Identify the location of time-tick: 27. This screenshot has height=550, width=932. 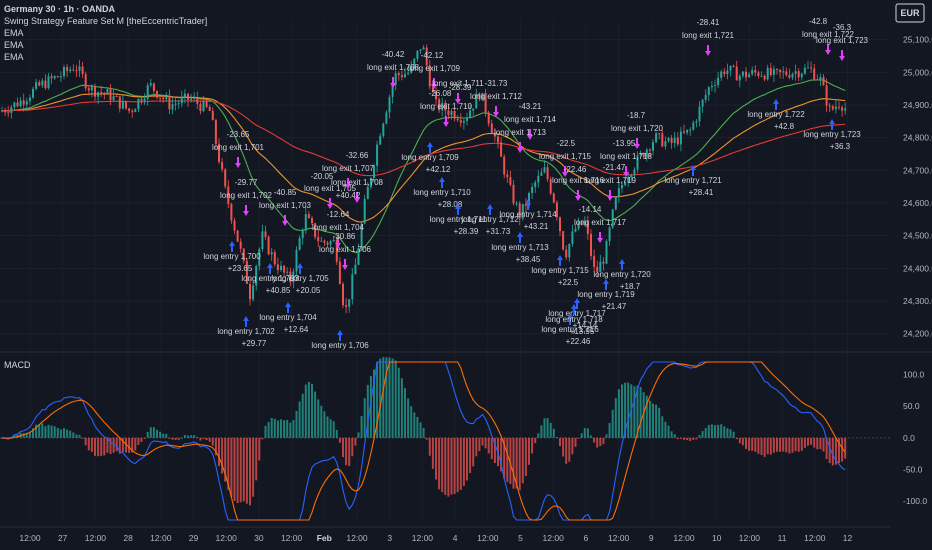
(63, 538).